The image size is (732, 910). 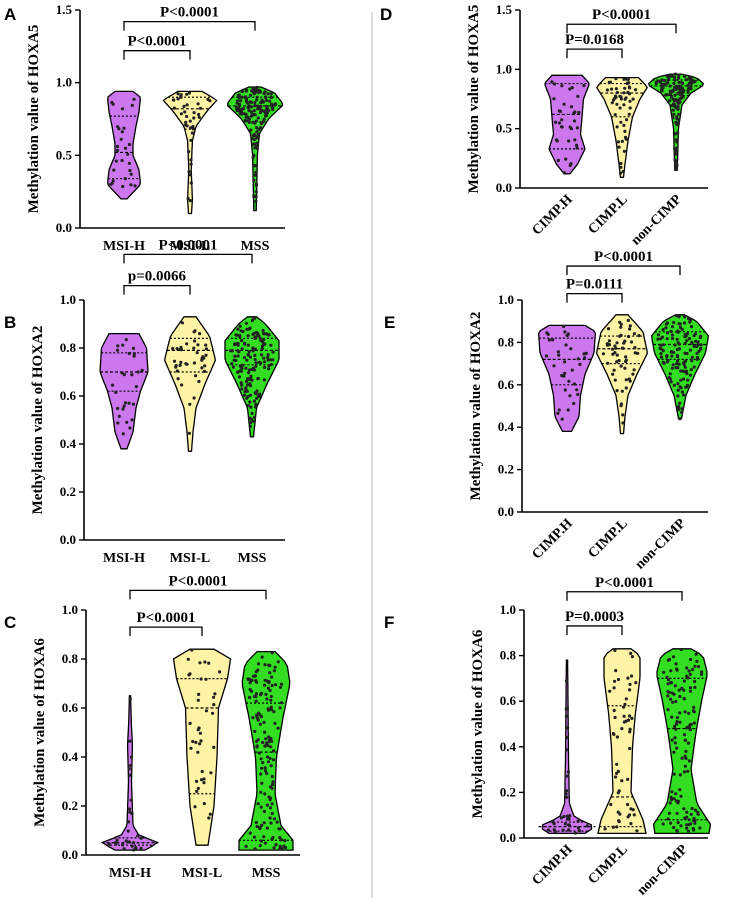 I want to click on panel-label: D, so click(x=386, y=14).